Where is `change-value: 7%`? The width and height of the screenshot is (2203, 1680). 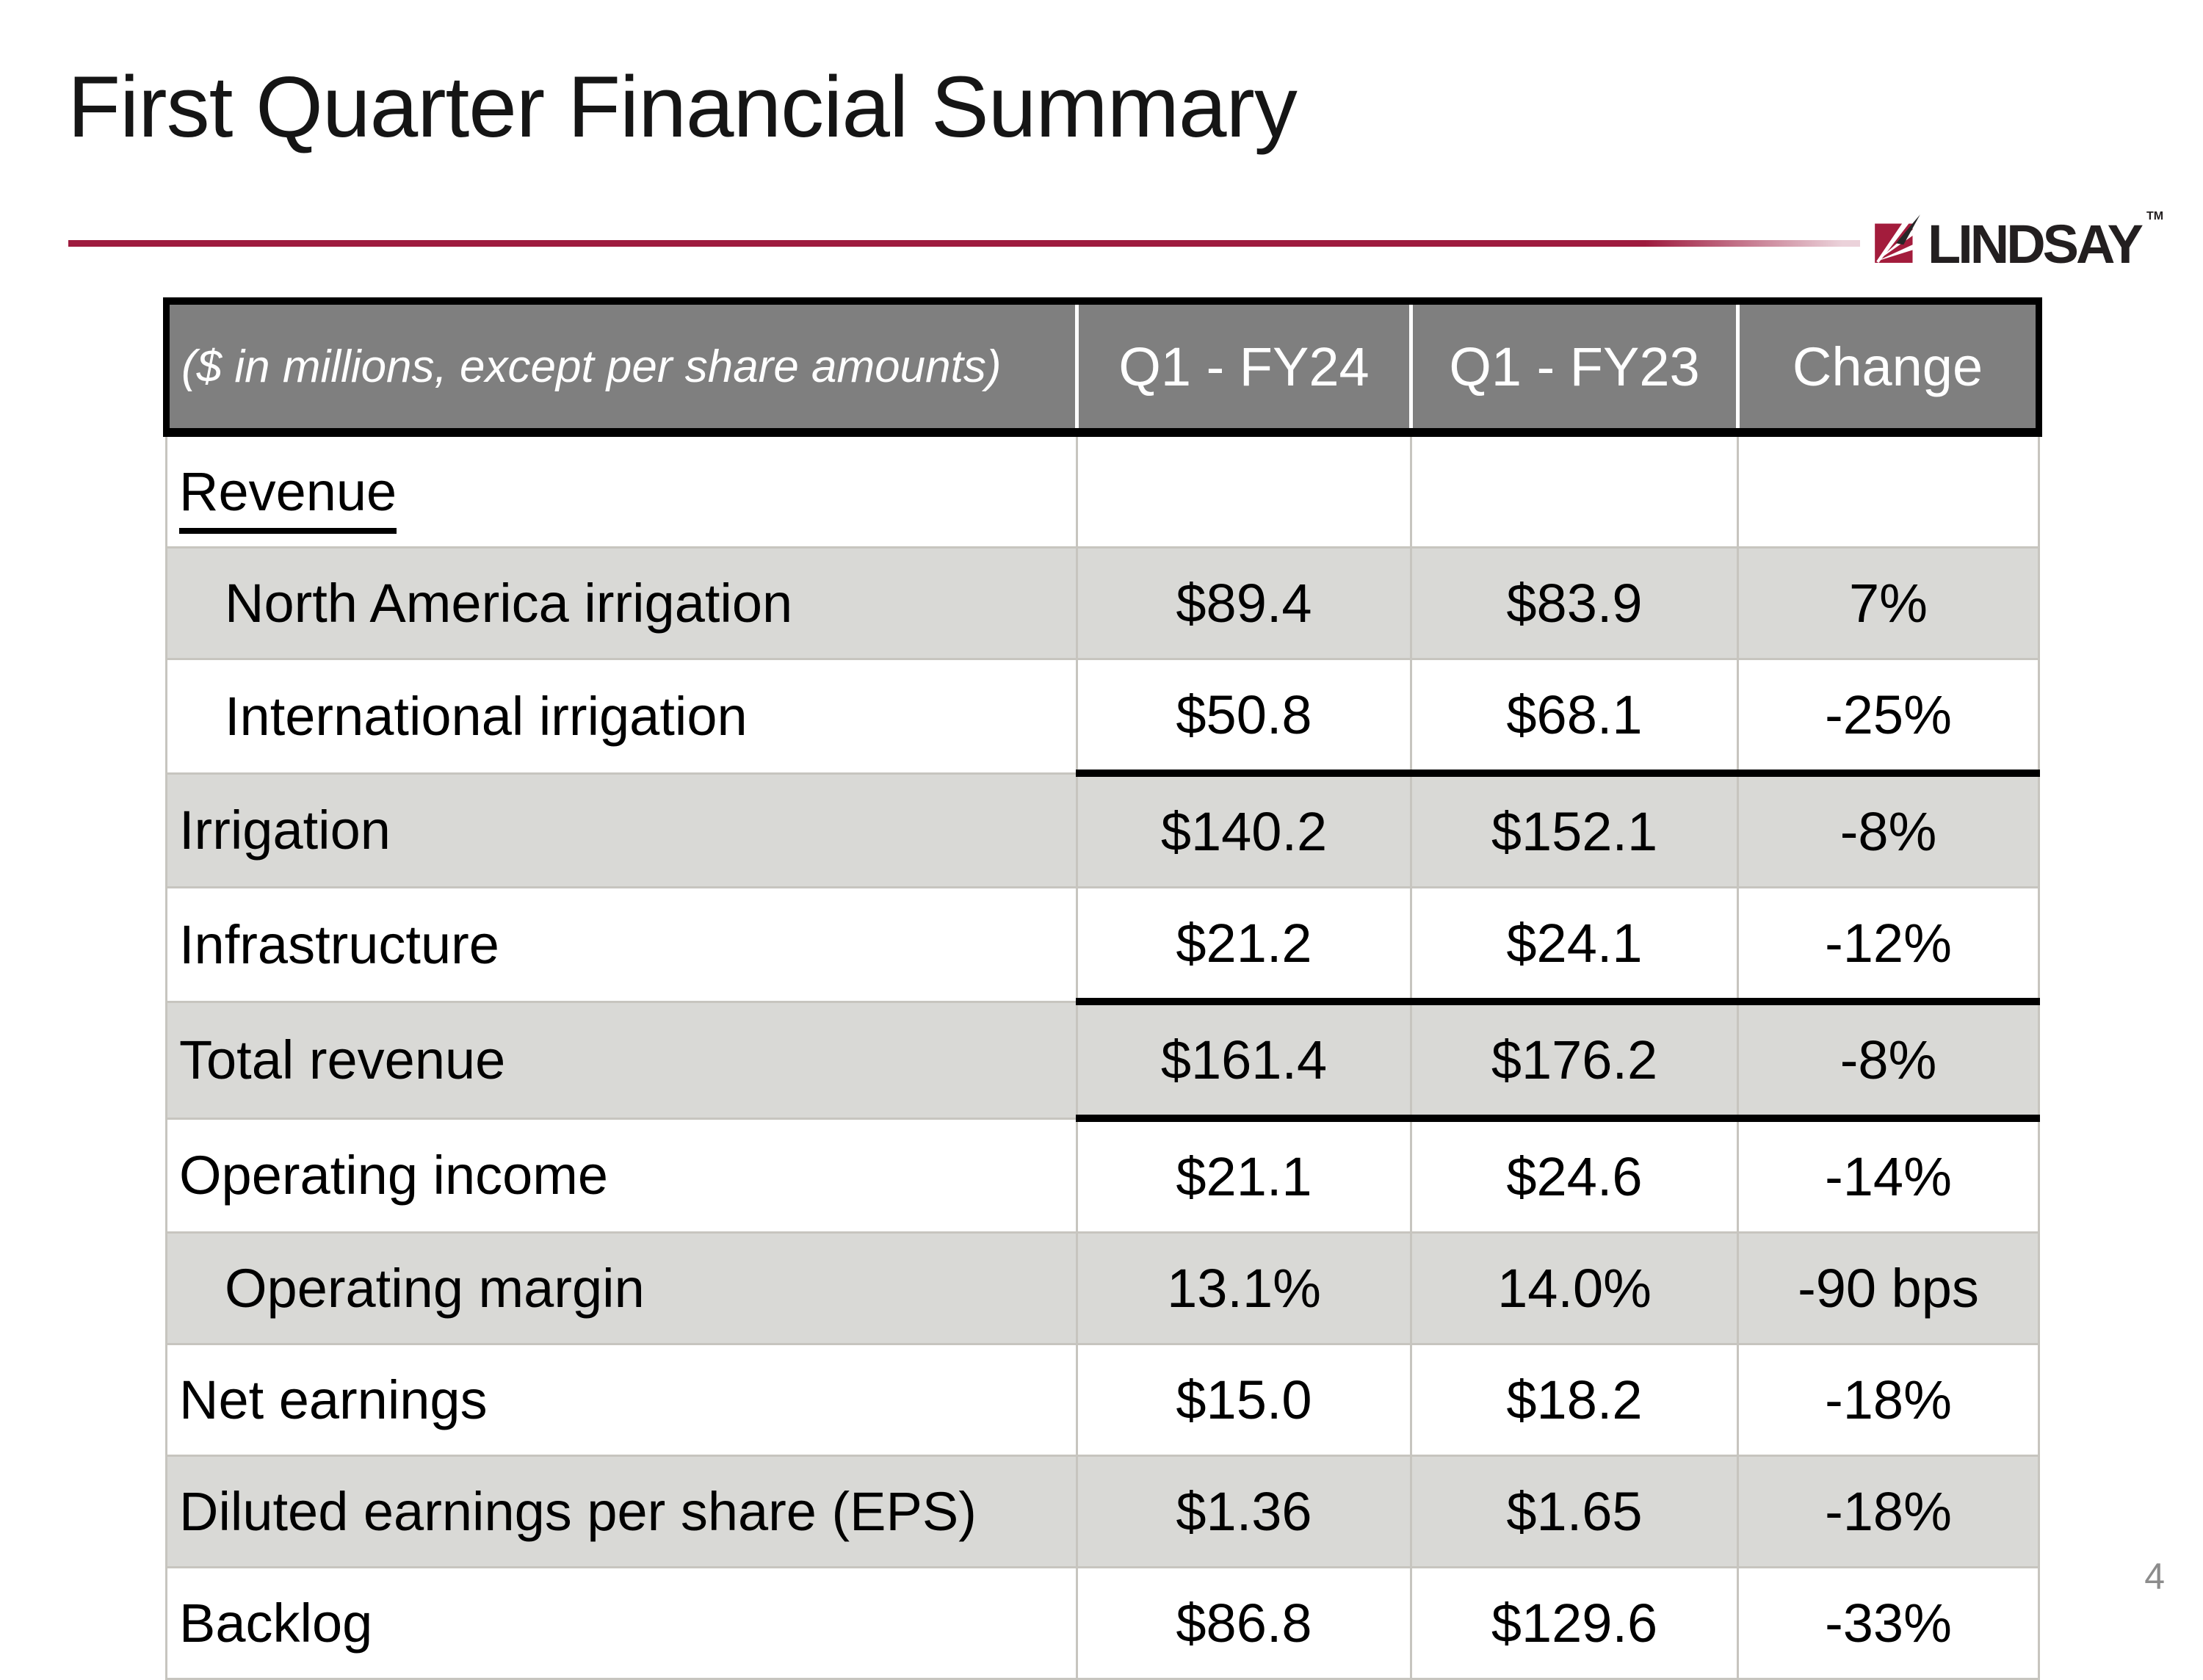 change-value: 7% is located at coordinates (1888, 603).